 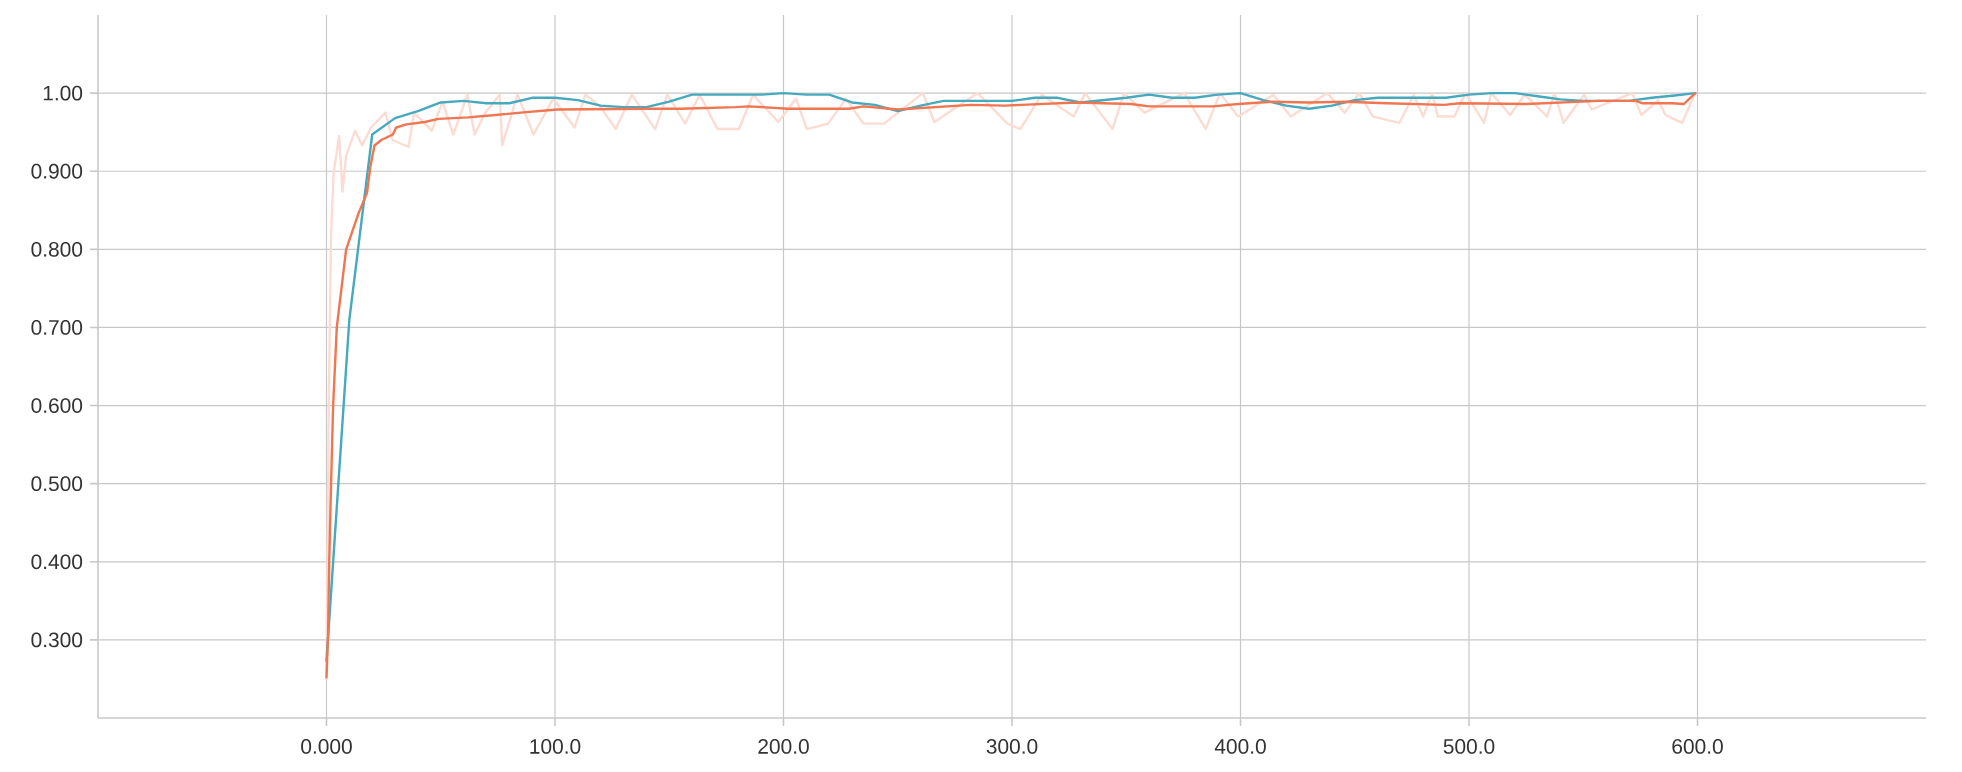 I want to click on x-tick-label: 200.0, so click(x=783, y=746).